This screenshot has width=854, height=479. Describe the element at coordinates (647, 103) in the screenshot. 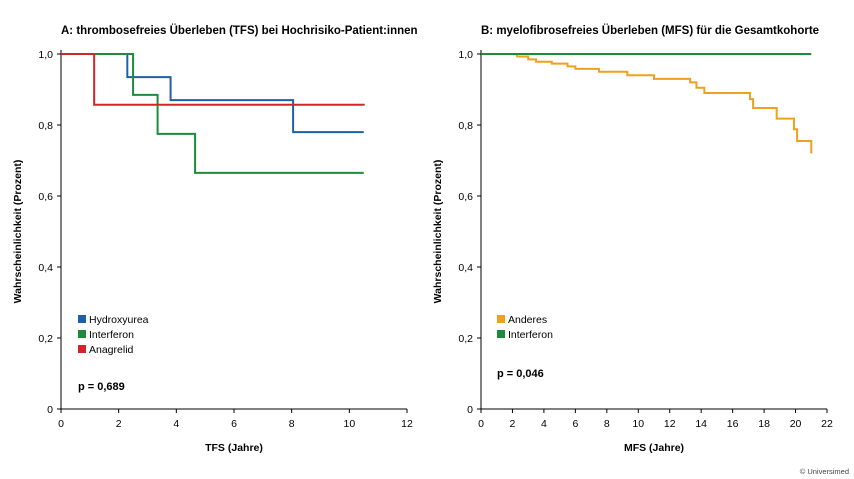

I see `series-line-anderes` at that location.